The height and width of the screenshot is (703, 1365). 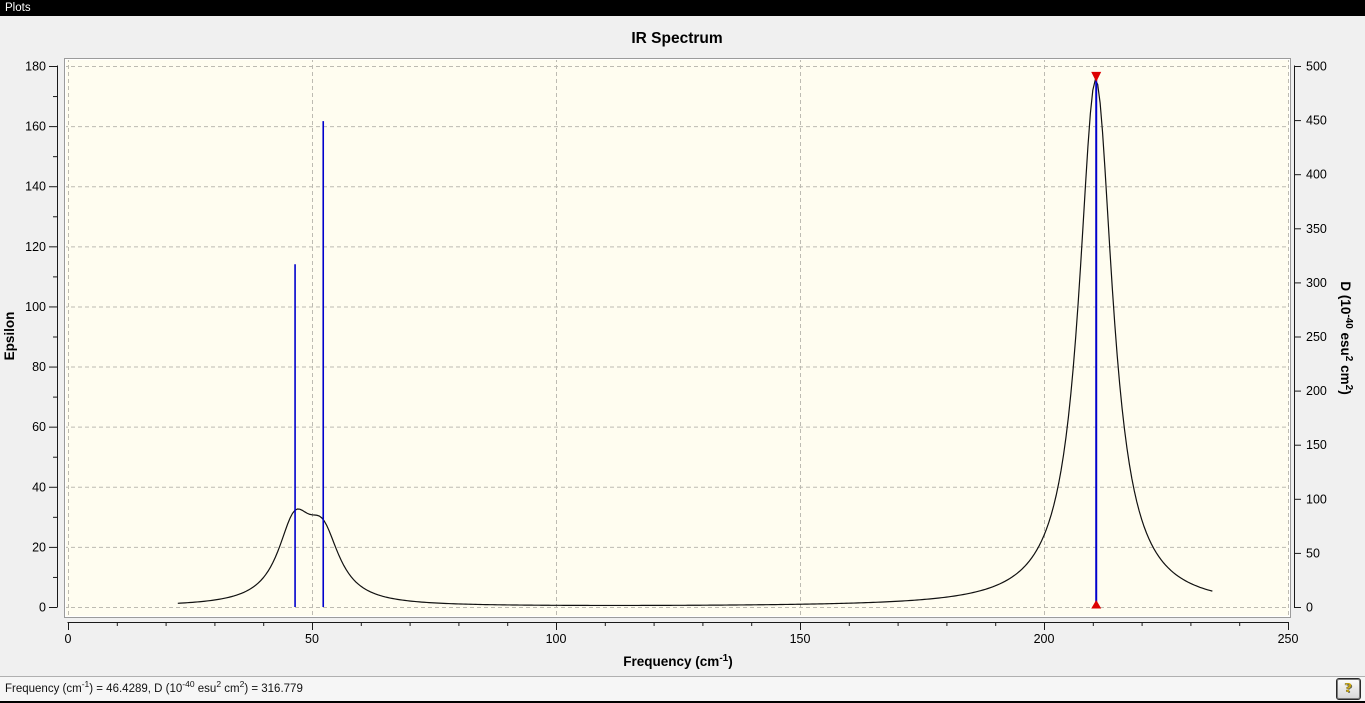 What do you see at coordinates (1096, 340) in the screenshot?
I see `selected-peak-markers` at bounding box center [1096, 340].